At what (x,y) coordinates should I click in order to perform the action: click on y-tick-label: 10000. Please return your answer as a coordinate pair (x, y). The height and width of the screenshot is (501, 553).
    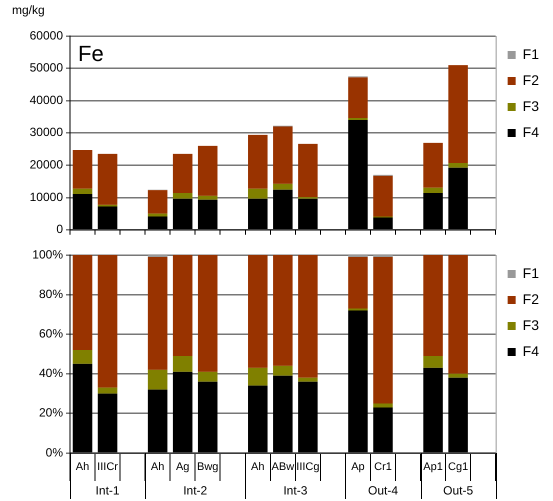
    Looking at the image, I should click on (47, 197).